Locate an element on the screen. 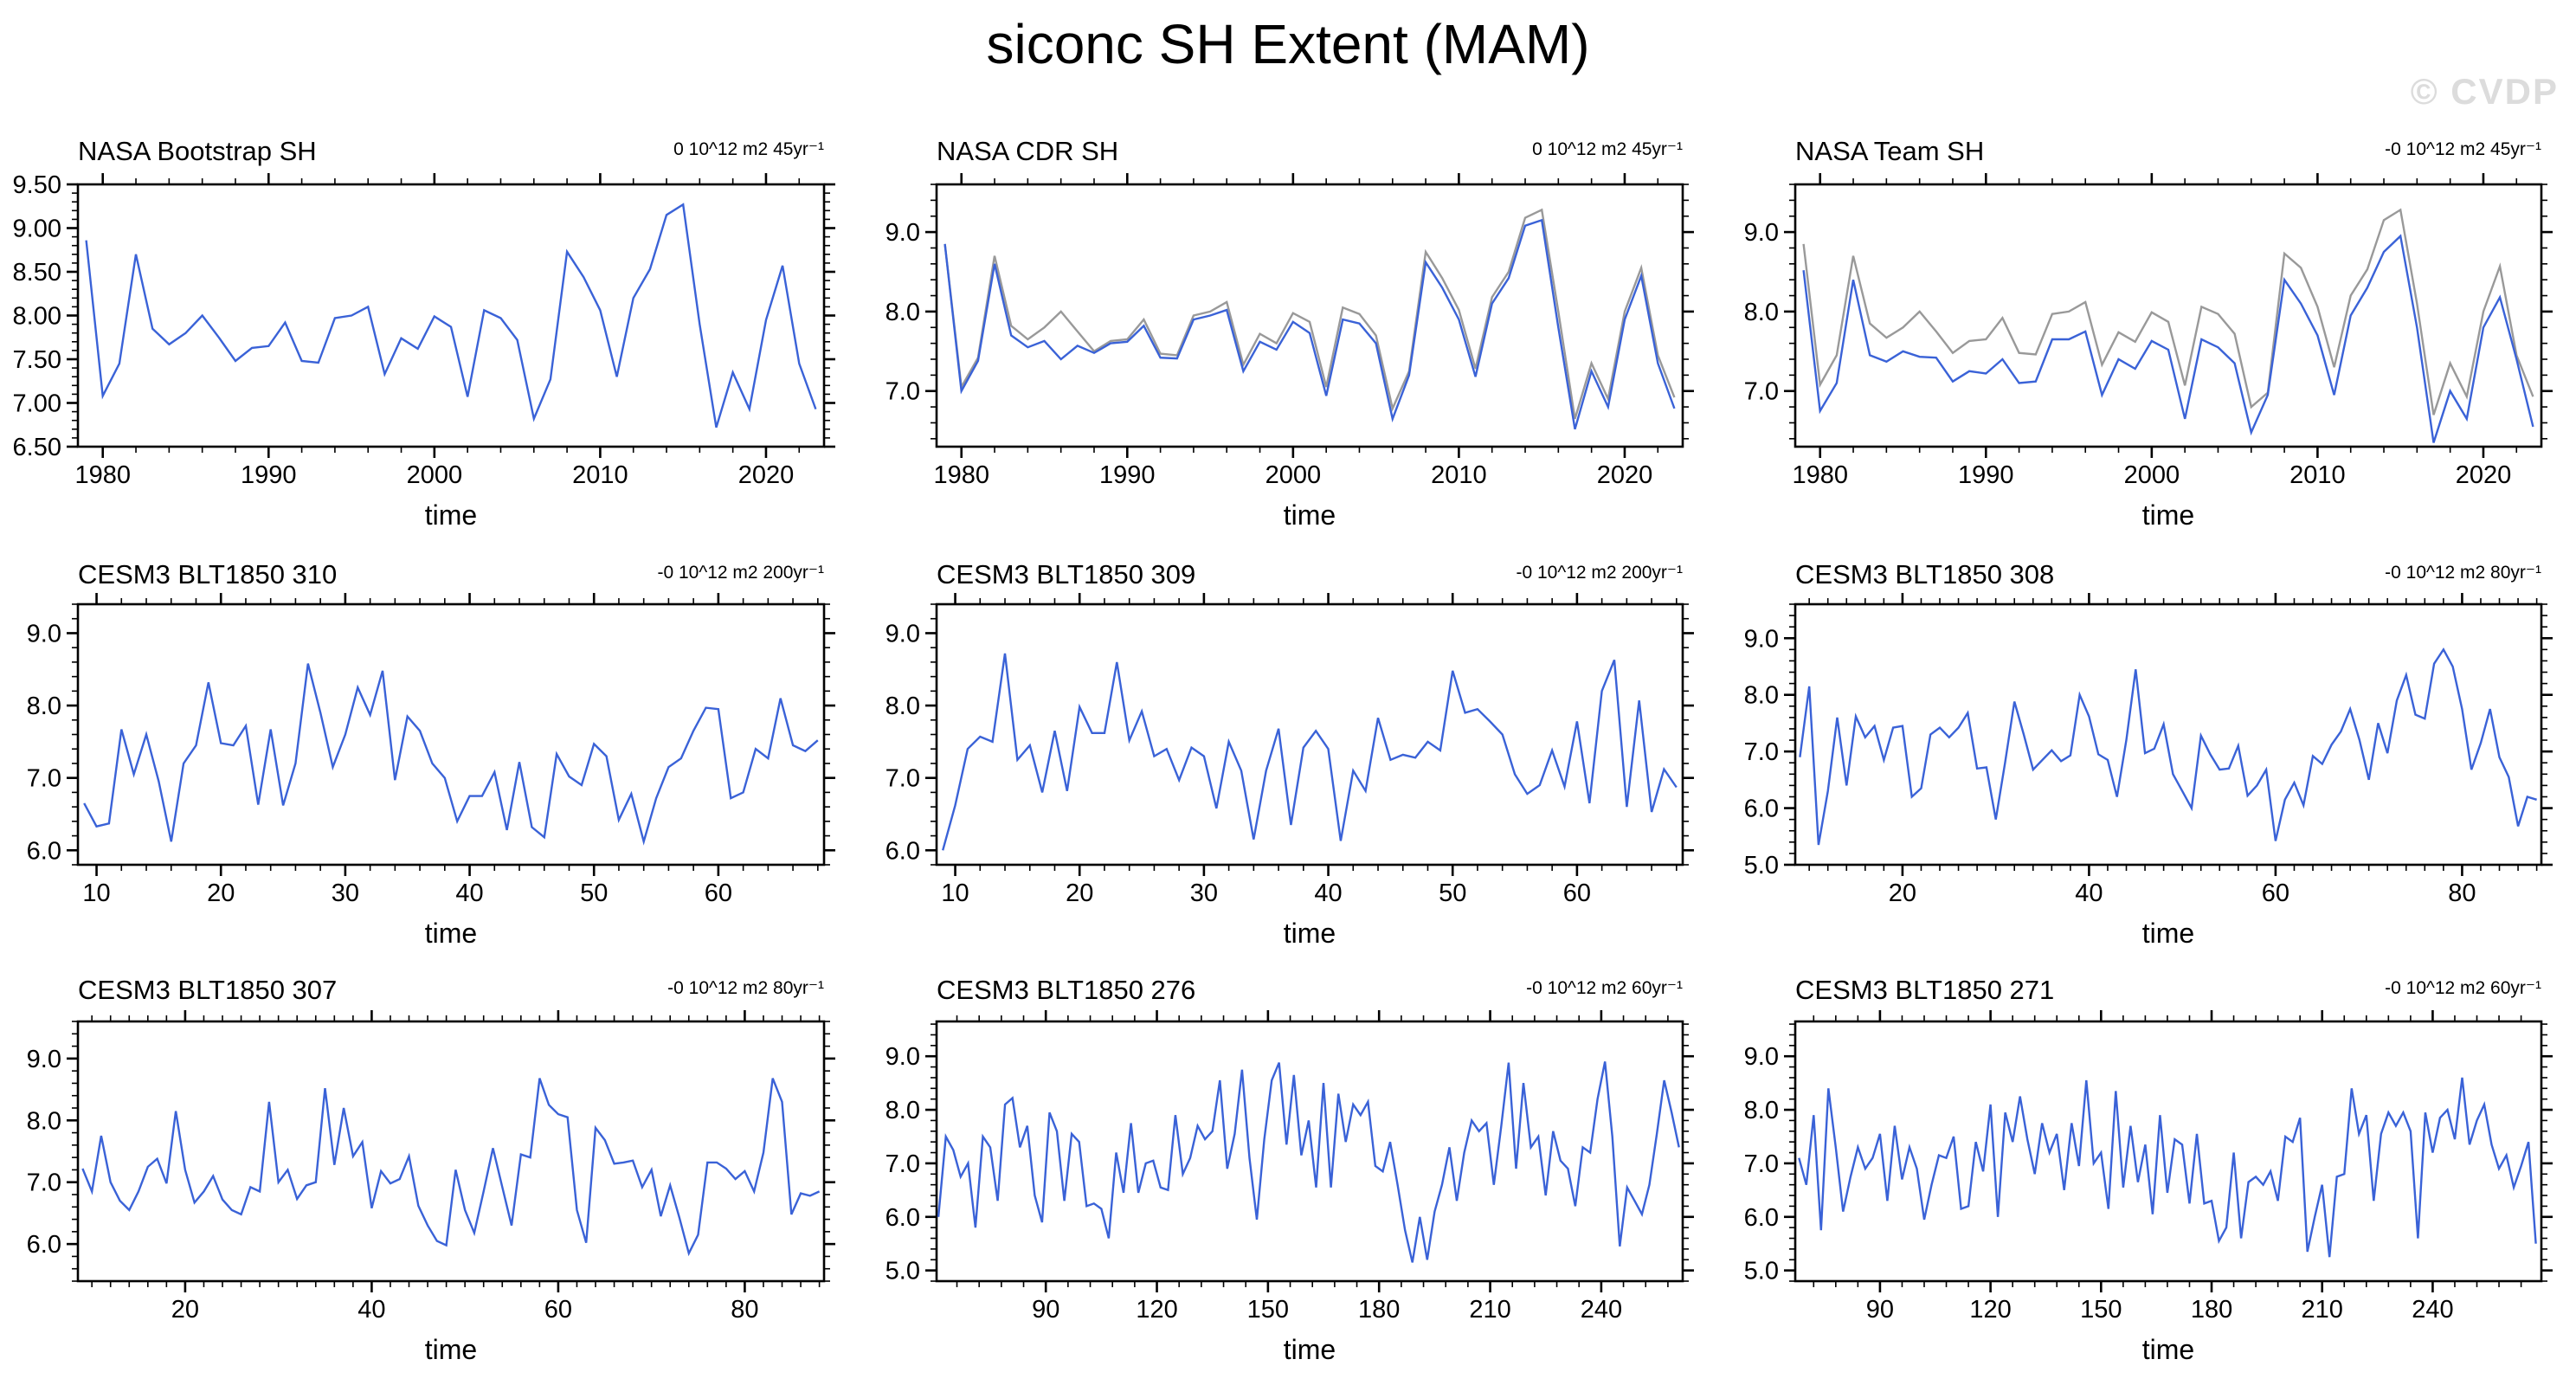 The height and width of the screenshot is (1398, 2576). panel-units: -0 10^12 m2 45yr⁻¹ is located at coordinates (2463, 149).